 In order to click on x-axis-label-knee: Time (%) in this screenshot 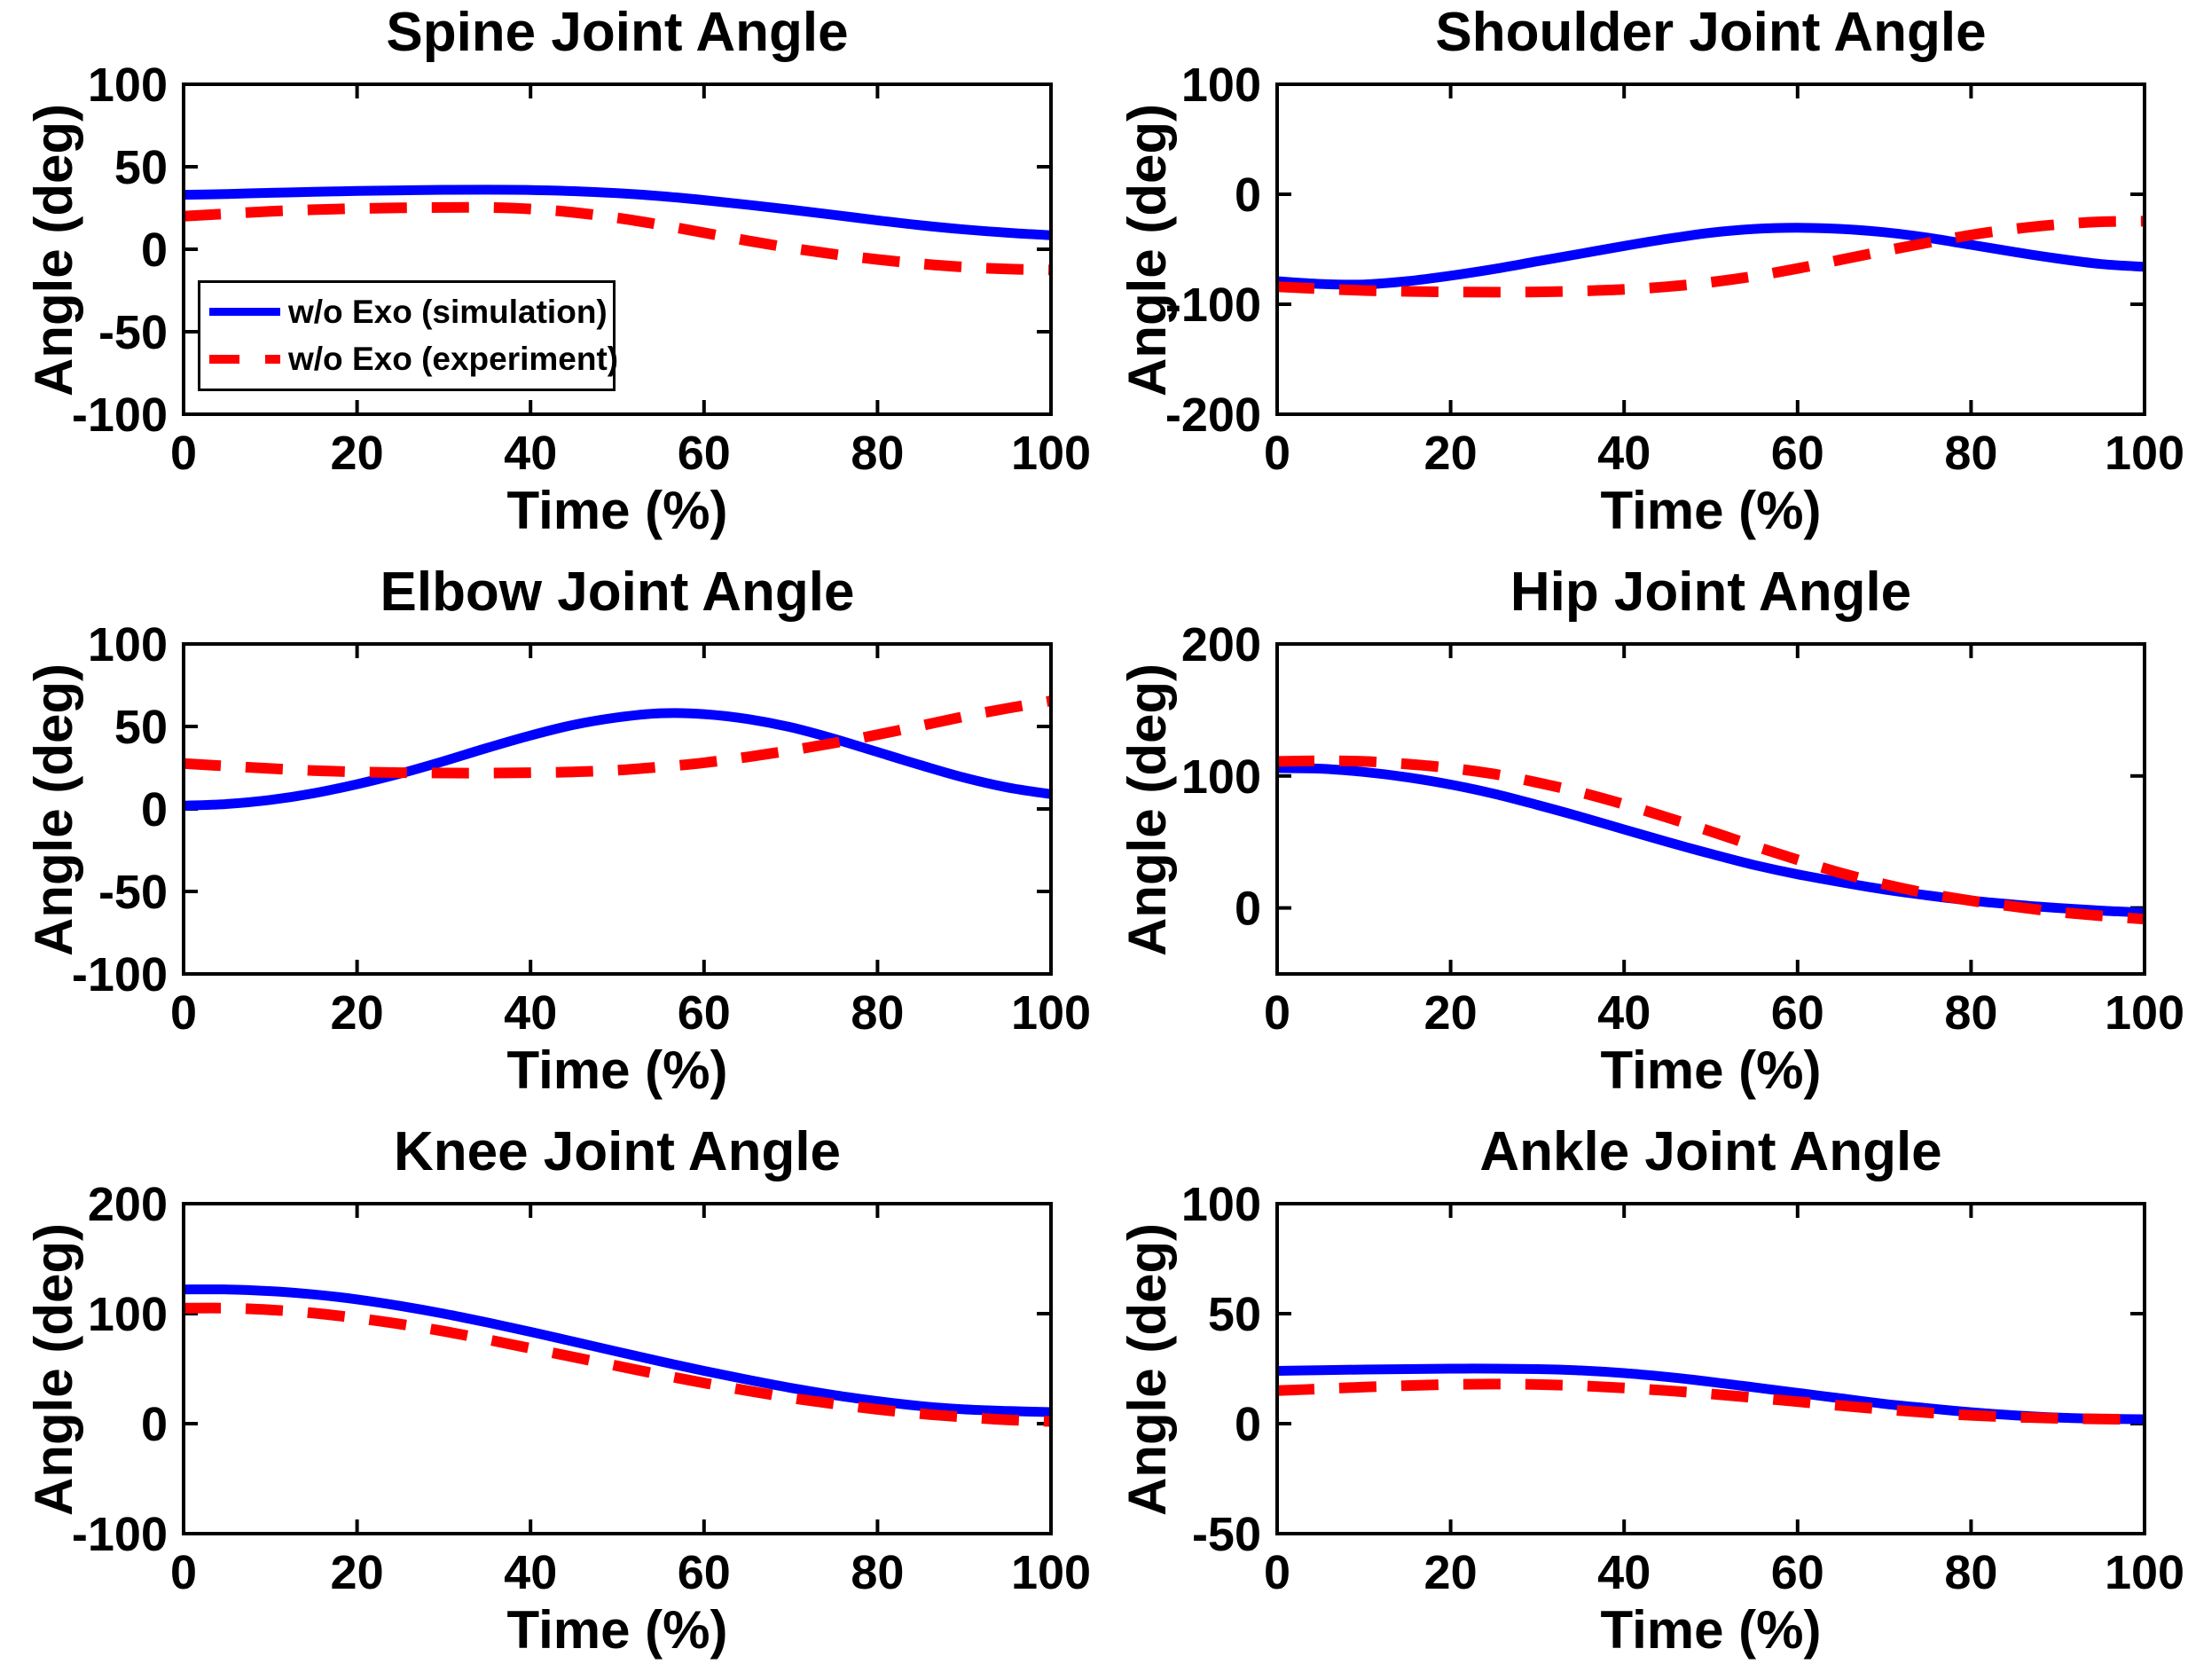, I will do `click(617, 1630)`.